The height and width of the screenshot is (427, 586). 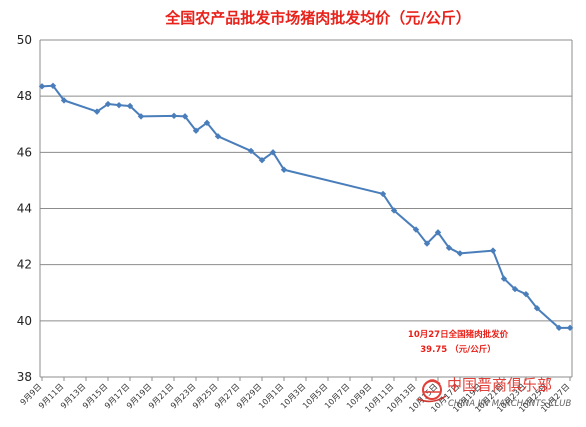 I want to click on watermark-en: CHINA JIN MARCHANTS CLUB, so click(x=510, y=404).